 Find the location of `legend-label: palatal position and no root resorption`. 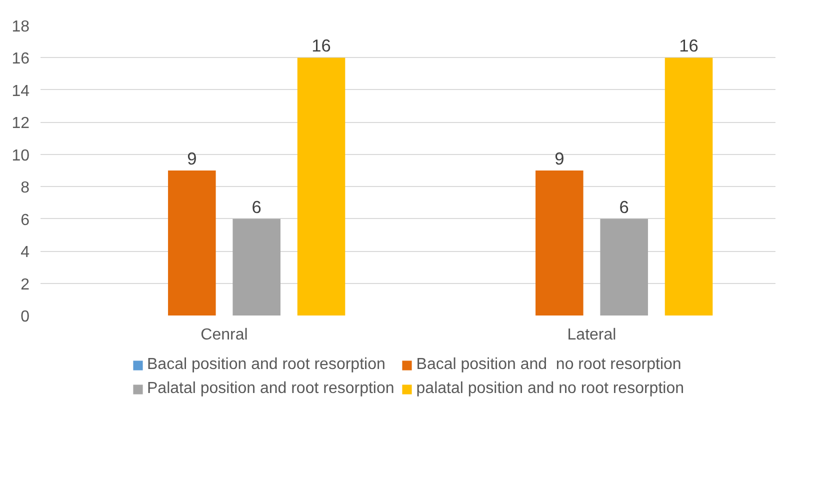

legend-label: palatal position and no root resorption is located at coordinates (550, 389).